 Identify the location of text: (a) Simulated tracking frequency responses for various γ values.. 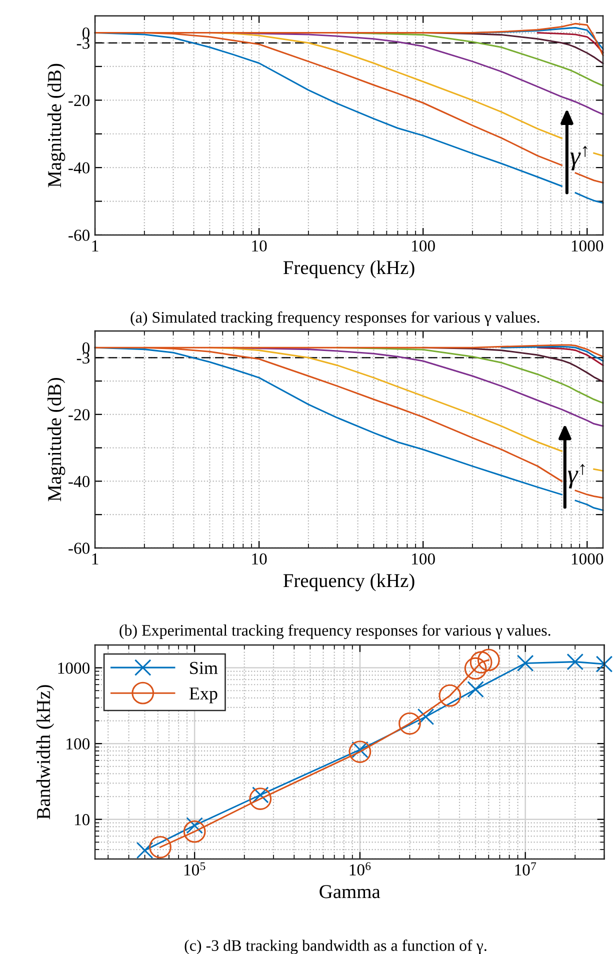
(335, 318).